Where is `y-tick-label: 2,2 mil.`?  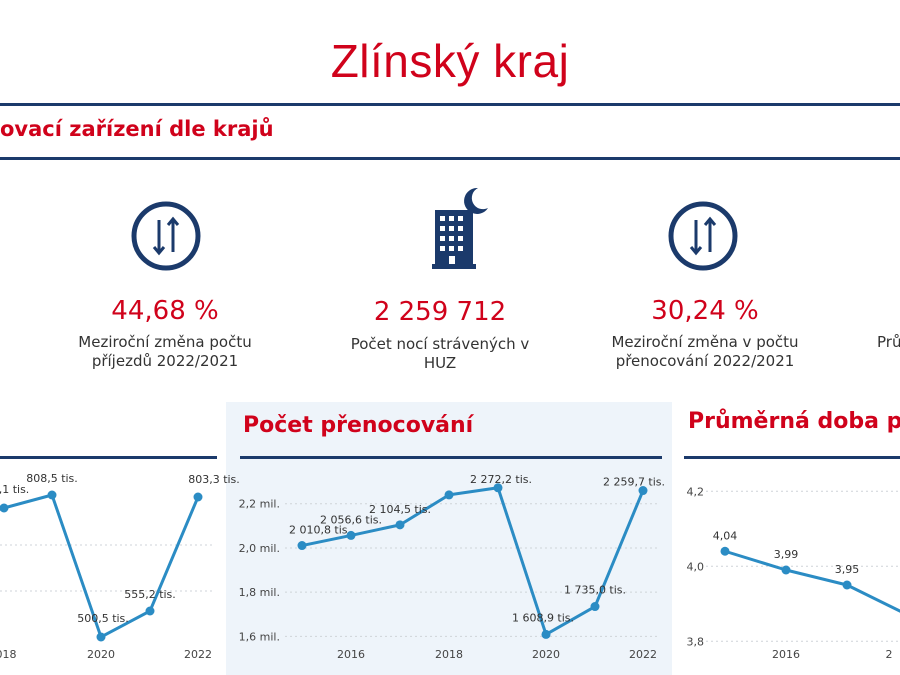
y-tick-label: 2,2 mil. is located at coordinates (259, 504).